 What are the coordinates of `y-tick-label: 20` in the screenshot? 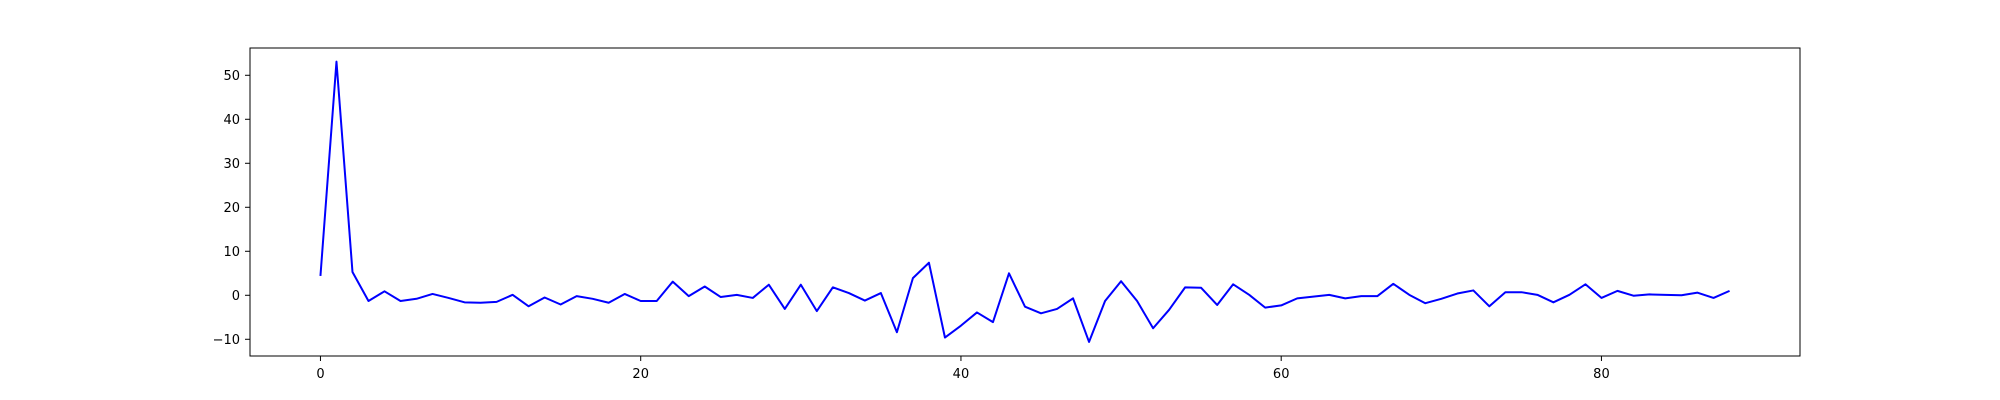 It's located at (231, 208).